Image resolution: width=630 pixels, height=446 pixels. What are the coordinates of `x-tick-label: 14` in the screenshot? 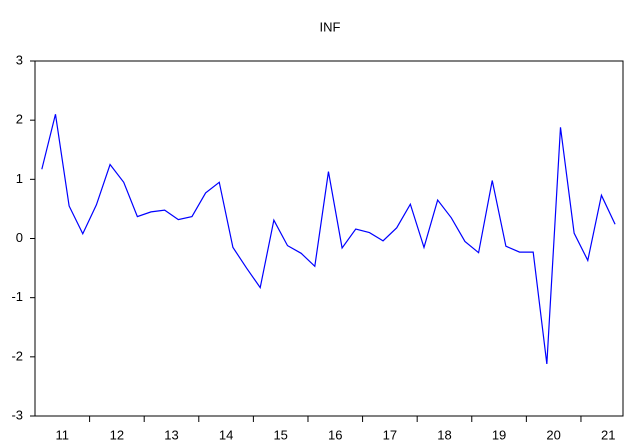 It's located at (226, 434).